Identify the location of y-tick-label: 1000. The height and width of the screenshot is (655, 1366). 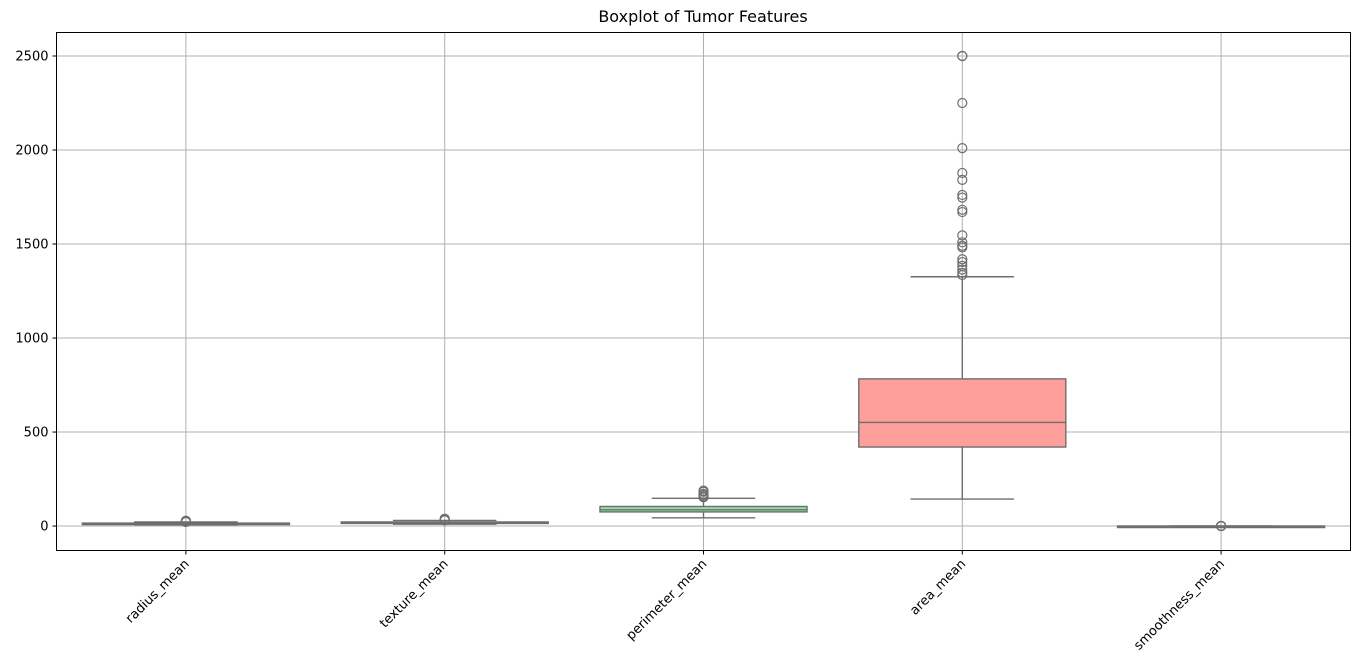
(31, 339).